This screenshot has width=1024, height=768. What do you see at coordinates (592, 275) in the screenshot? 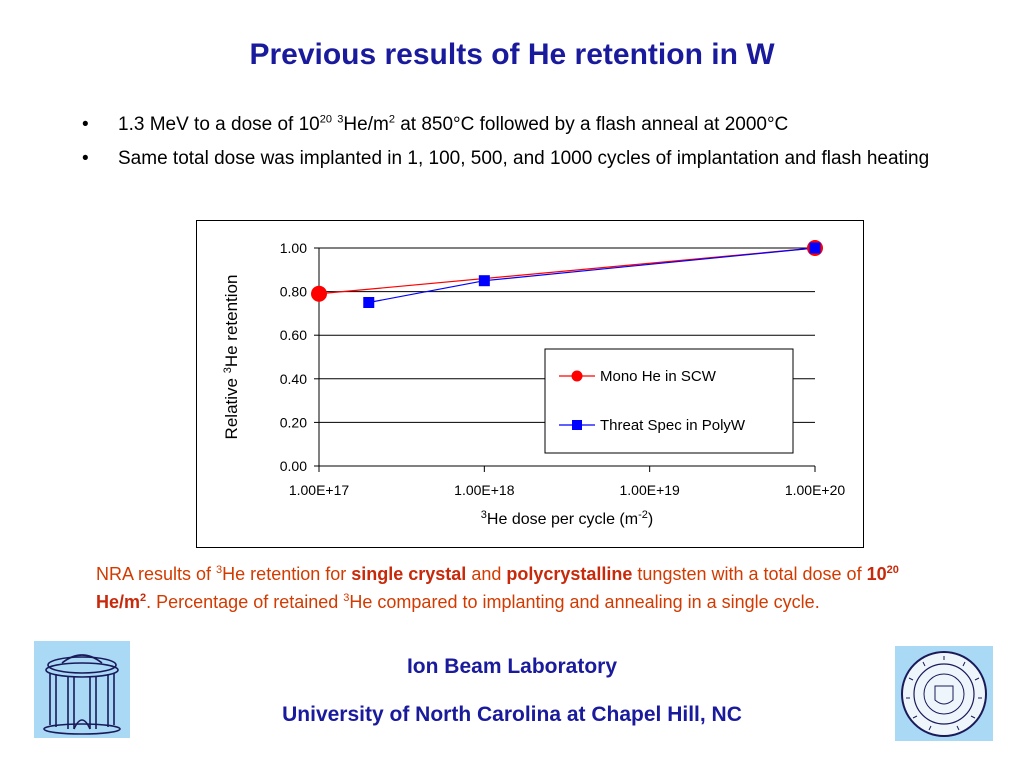
I see `series-line` at bounding box center [592, 275].